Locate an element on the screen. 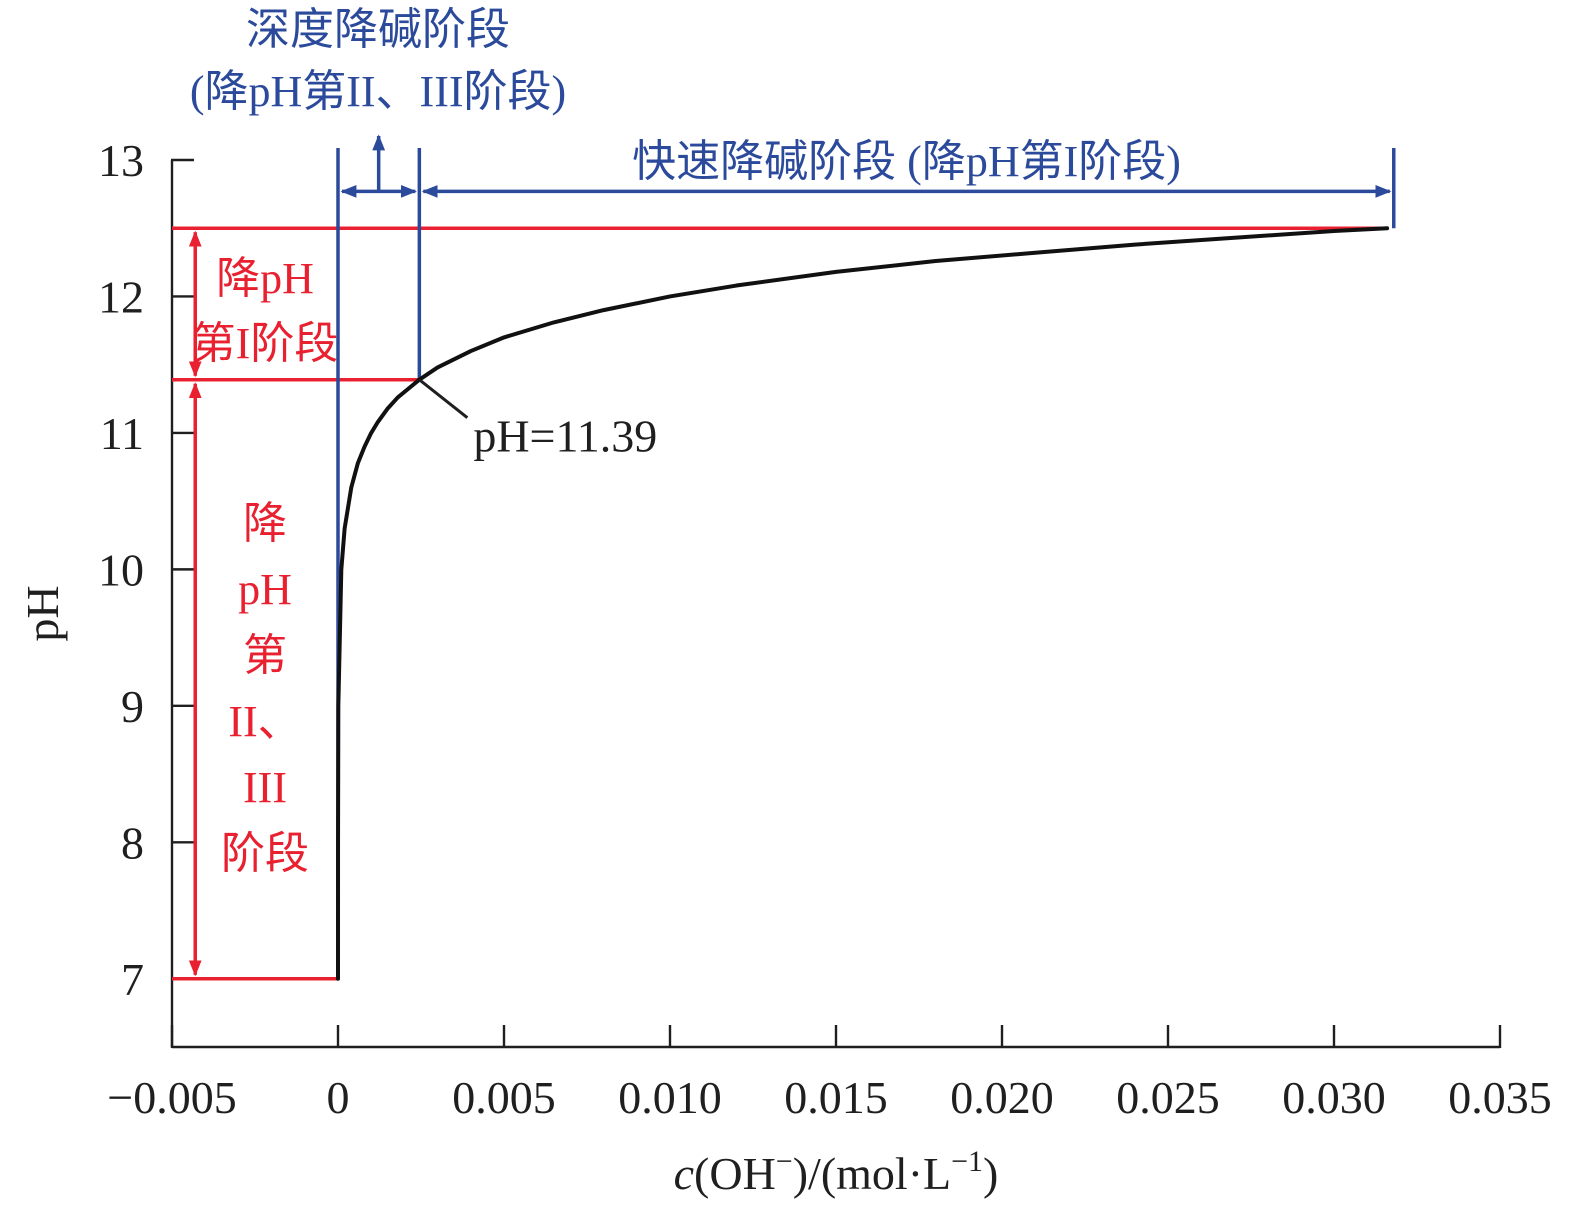 The width and height of the screenshot is (1575, 1208). y-axis-title: pH is located at coordinates (42, 613).